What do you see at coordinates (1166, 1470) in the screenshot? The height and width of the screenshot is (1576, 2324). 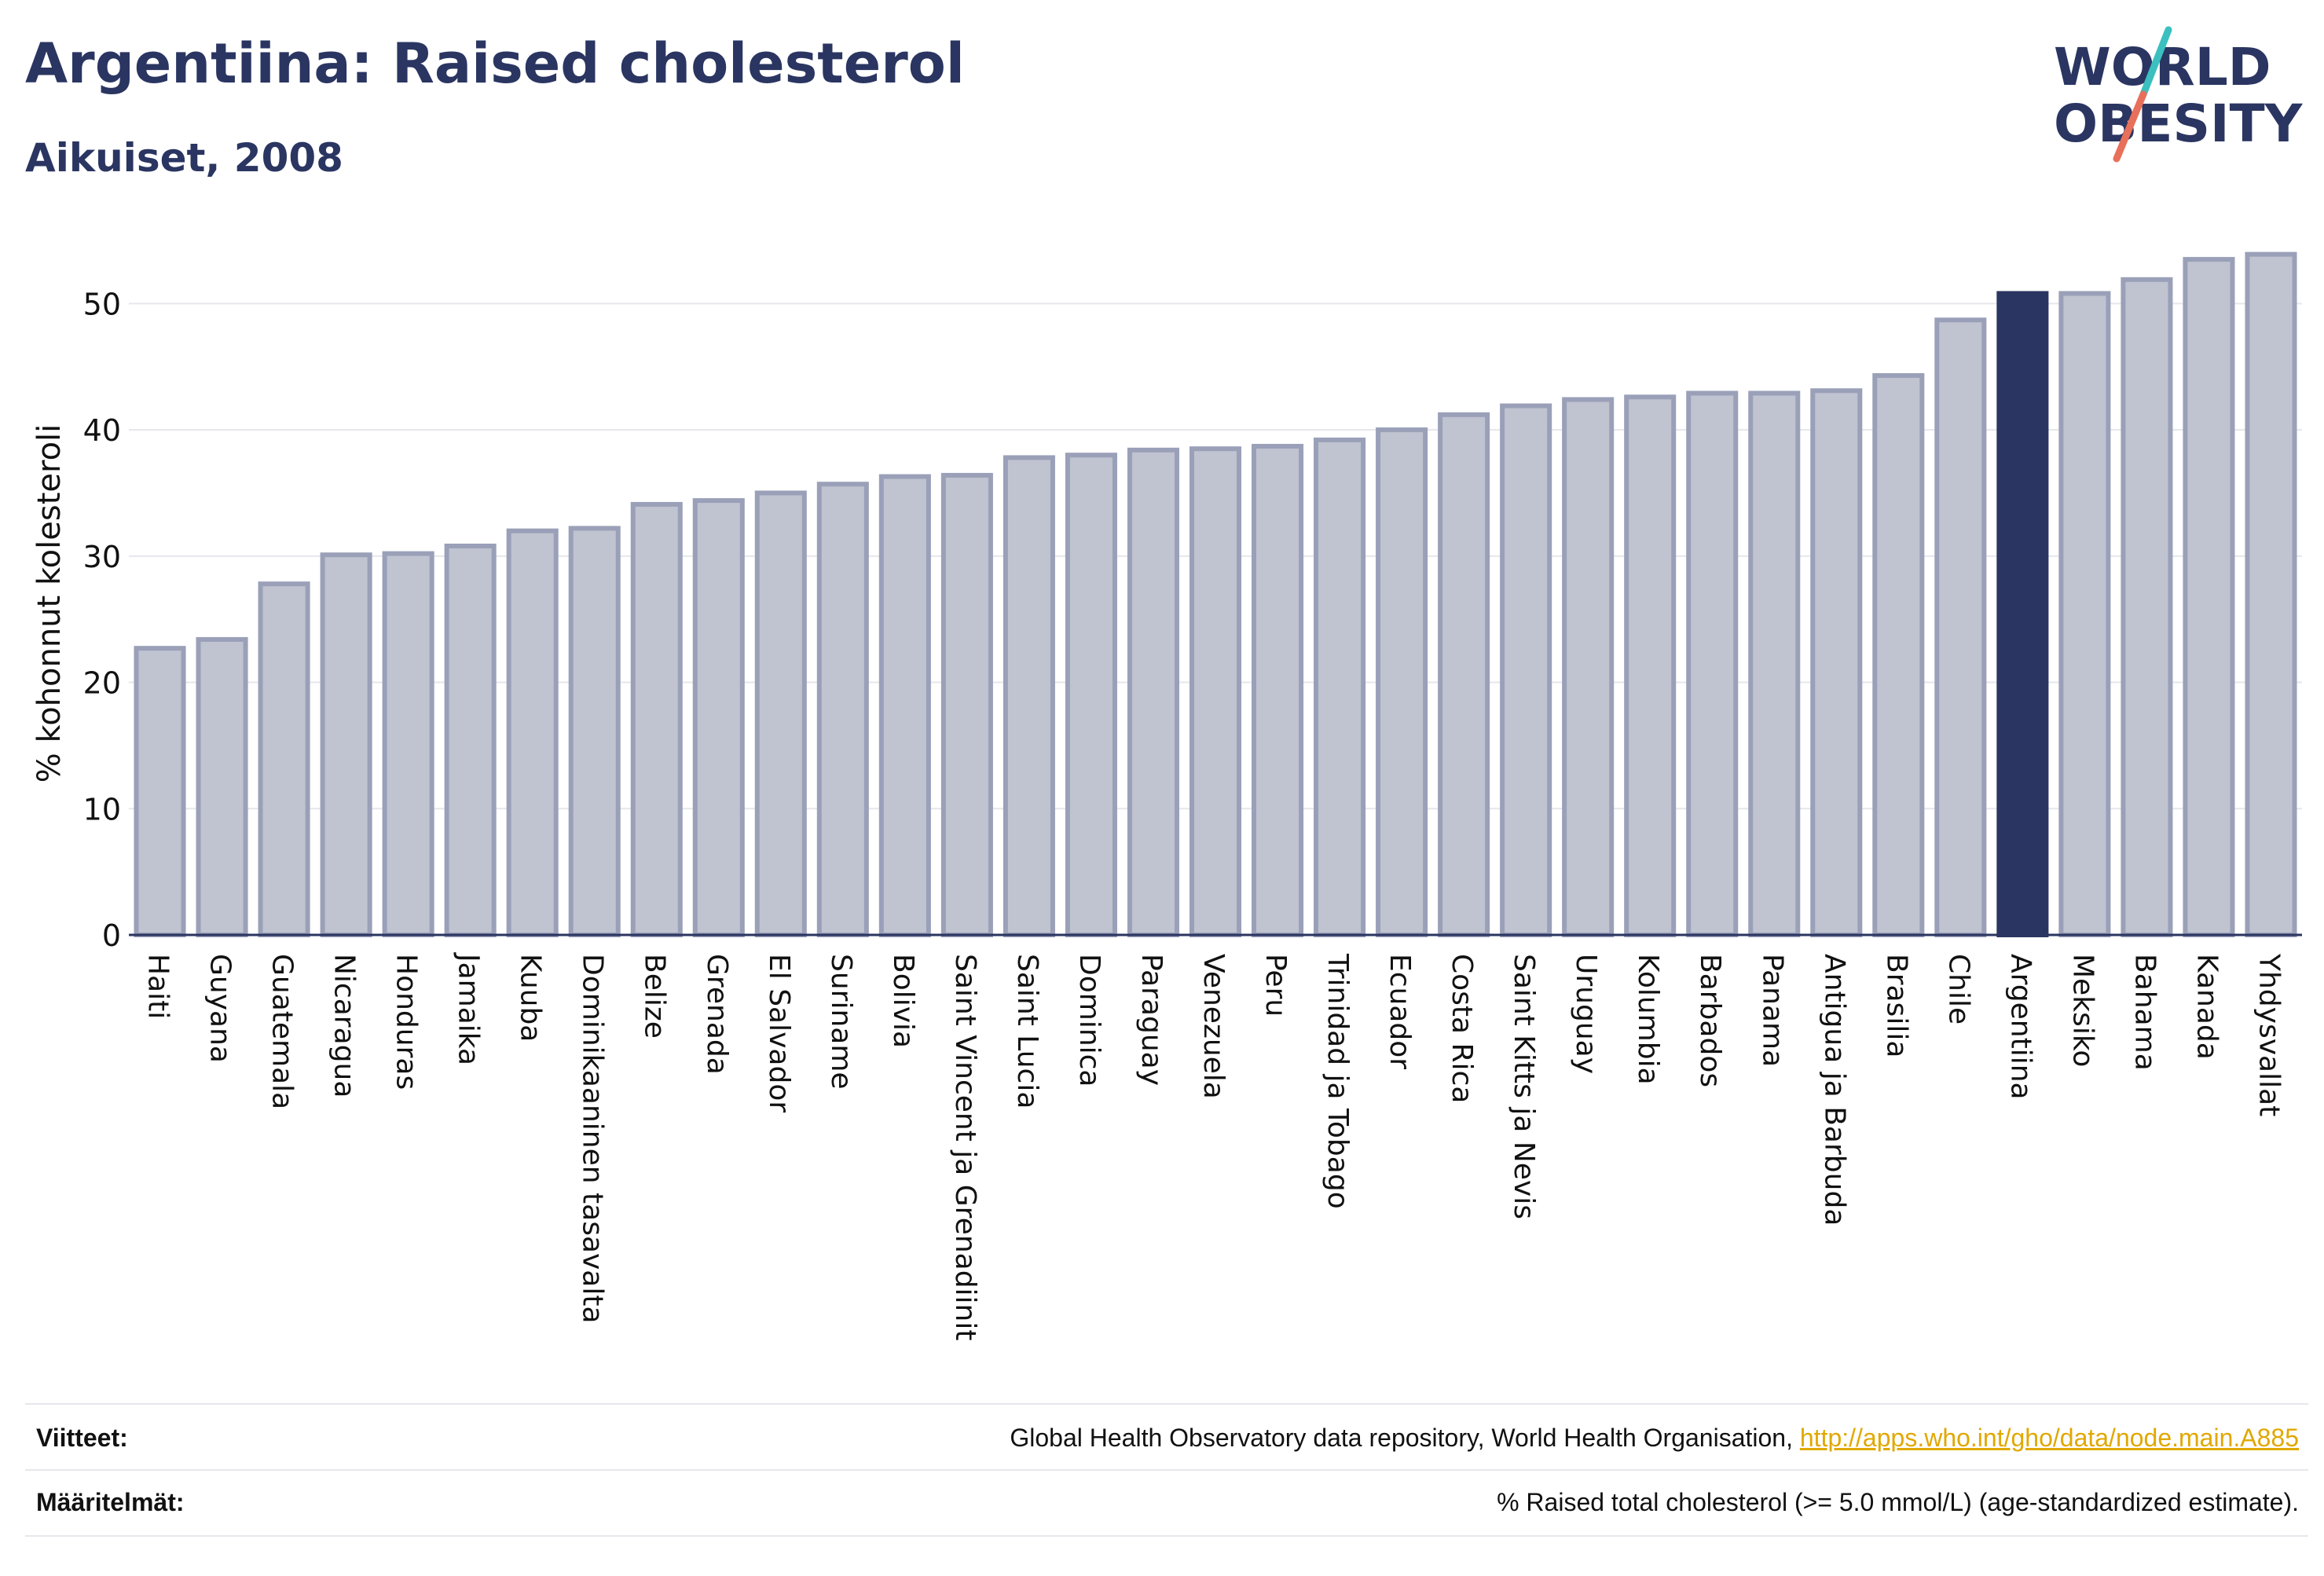 I see `footer-divider-middle` at bounding box center [1166, 1470].